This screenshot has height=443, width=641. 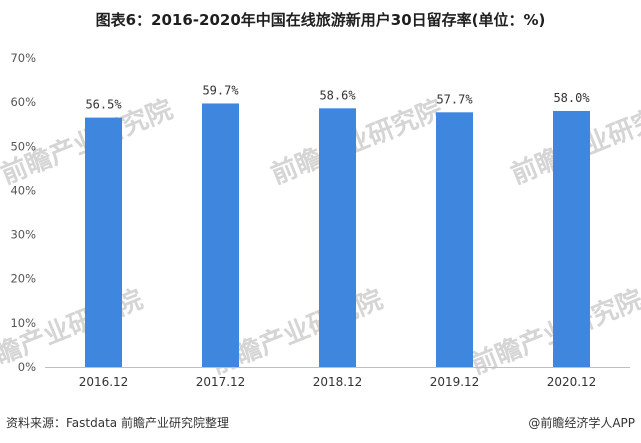 I want to click on data-label: 56.5%, so click(x=103, y=105).